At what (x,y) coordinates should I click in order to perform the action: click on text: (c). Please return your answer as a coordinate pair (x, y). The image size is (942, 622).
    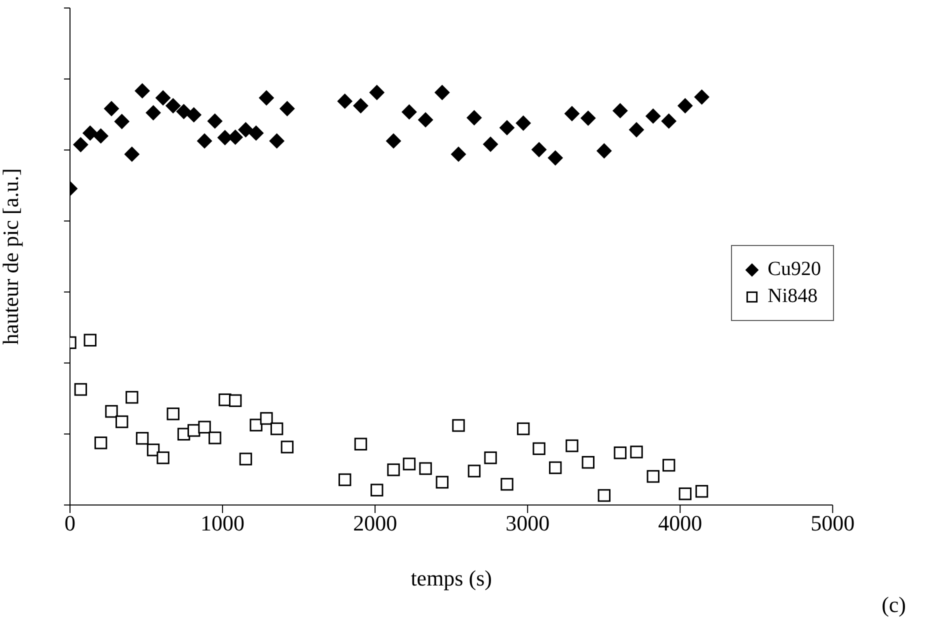
    Looking at the image, I should click on (894, 605).